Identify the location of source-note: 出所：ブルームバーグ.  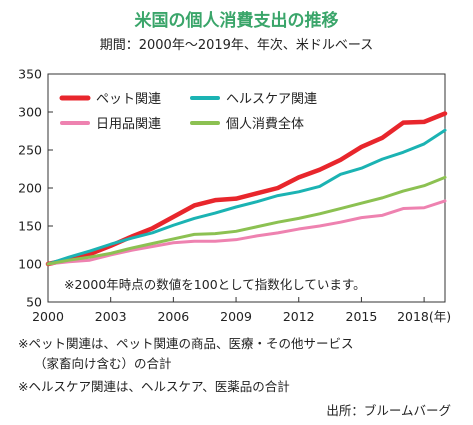
(388, 410).